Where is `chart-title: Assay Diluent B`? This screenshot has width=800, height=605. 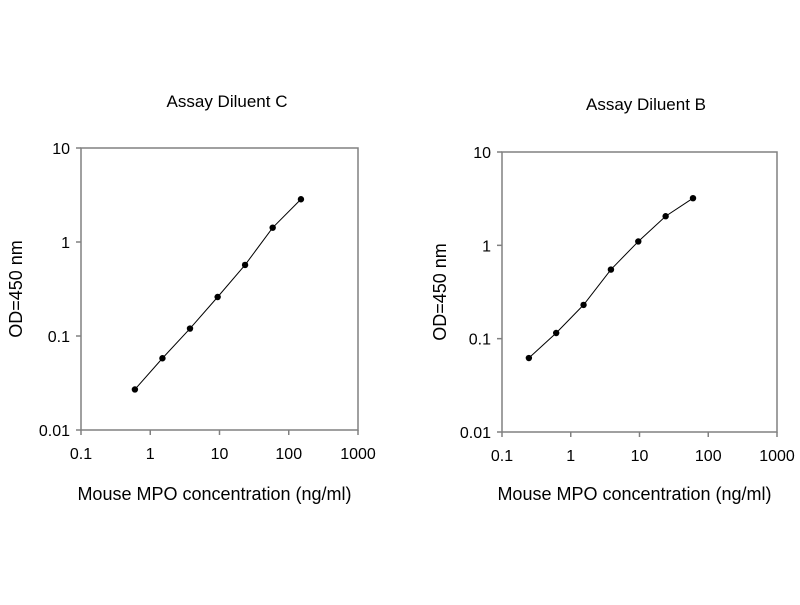 chart-title: Assay Diluent B is located at coordinates (646, 104).